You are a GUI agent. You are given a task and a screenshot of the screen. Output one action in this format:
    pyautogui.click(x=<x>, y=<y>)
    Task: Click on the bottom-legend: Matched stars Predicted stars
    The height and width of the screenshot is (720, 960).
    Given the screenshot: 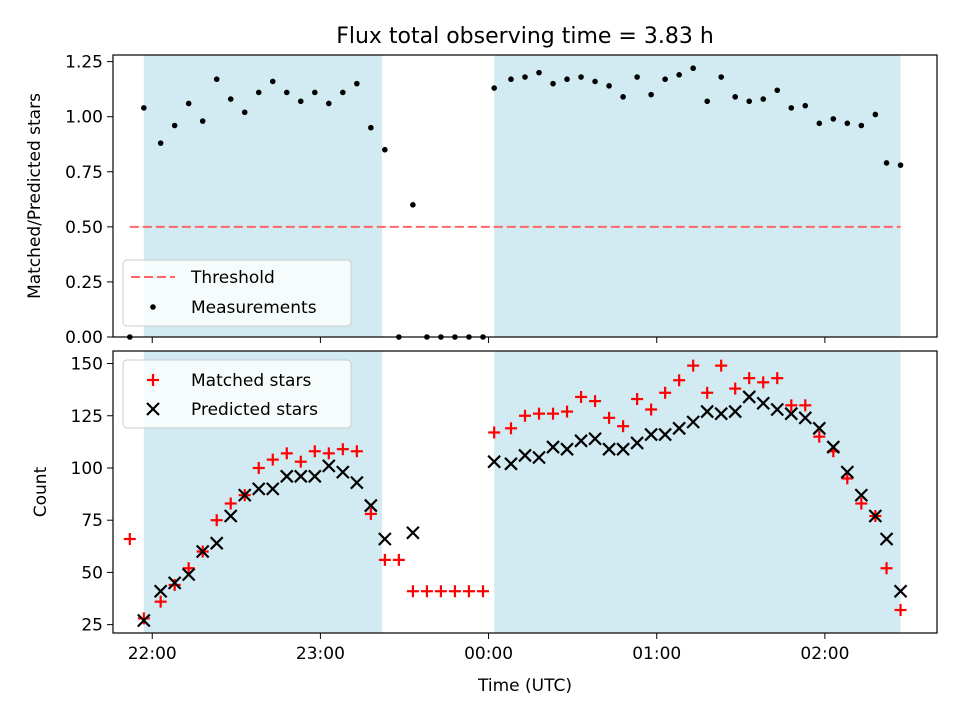 What is the action you would take?
    pyautogui.click(x=237, y=394)
    